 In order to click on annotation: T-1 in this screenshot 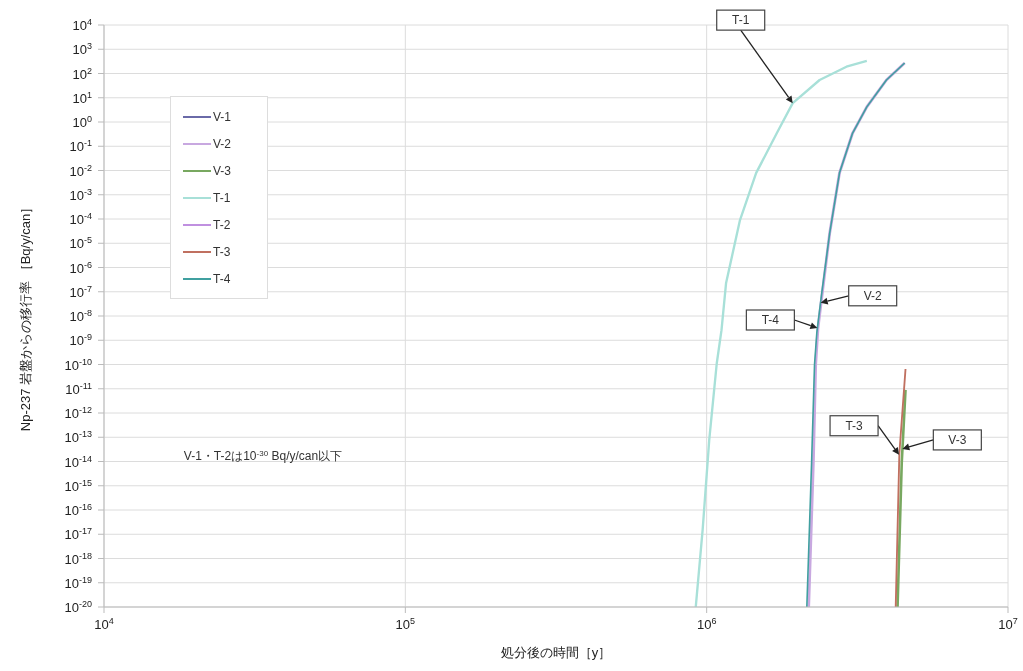, I will do `click(741, 20)`.